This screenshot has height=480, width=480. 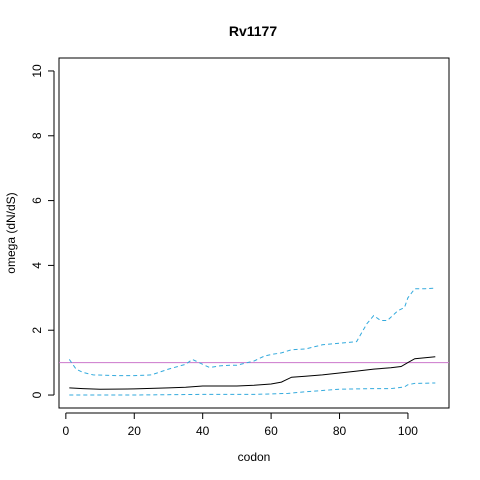 What do you see at coordinates (37, 71) in the screenshot?
I see `y-tick-label: 10` at bounding box center [37, 71].